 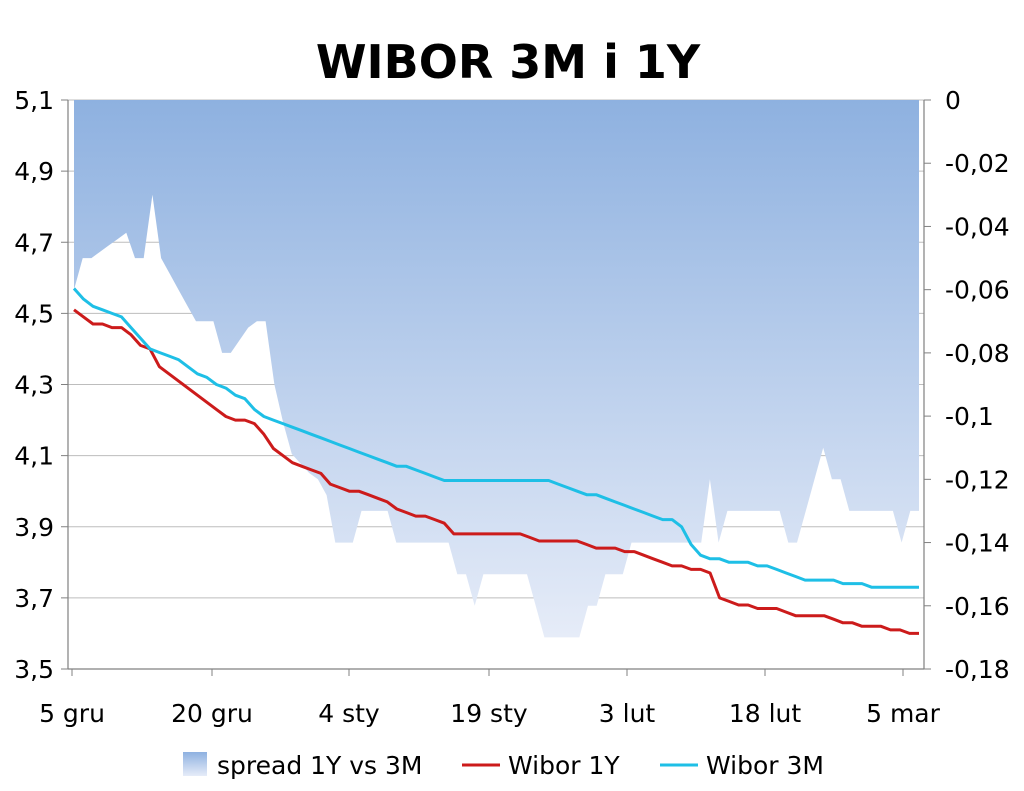 What do you see at coordinates (34, 100) in the screenshot?
I see `y-left-tick-label: 5,1` at bounding box center [34, 100].